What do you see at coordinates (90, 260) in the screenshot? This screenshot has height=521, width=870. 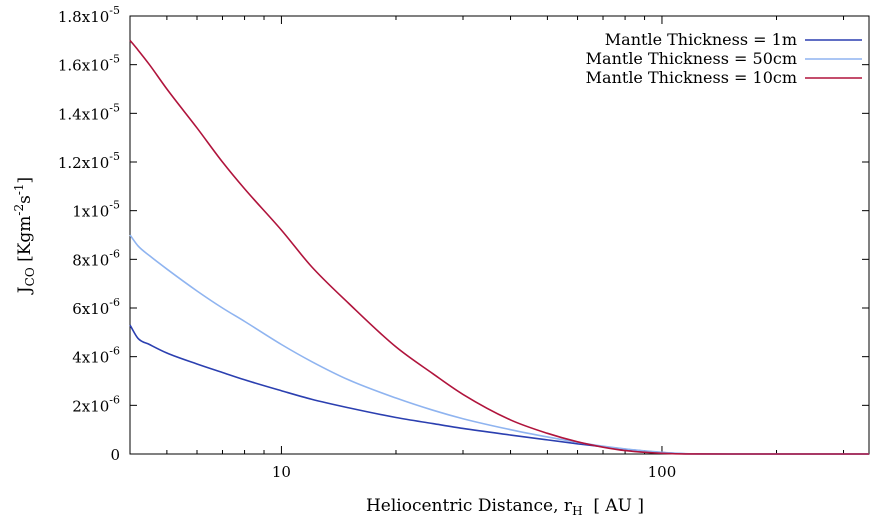 I see `y-tick-mantissa: 8x10` at bounding box center [90, 260].